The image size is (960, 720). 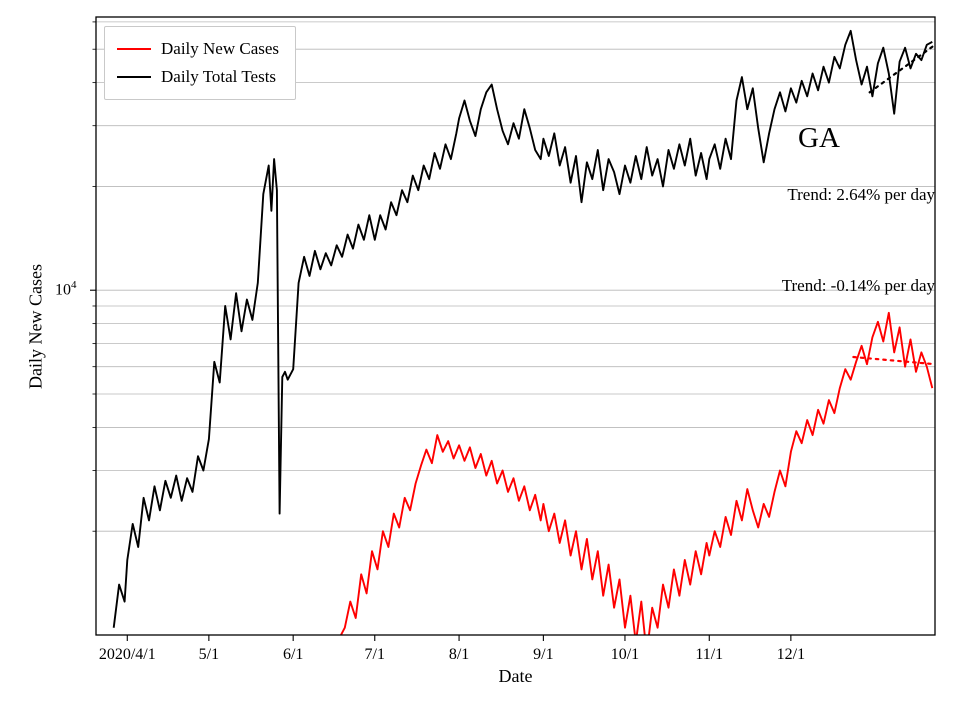 I want to click on trend-cases-annotation: Trend: -0.14% per day, so click(x=858, y=285).